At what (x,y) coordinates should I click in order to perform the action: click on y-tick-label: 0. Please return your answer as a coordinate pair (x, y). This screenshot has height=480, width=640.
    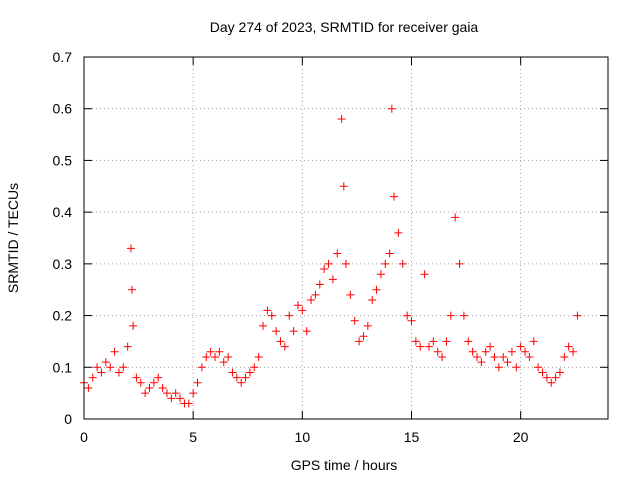
    Looking at the image, I should click on (68, 419).